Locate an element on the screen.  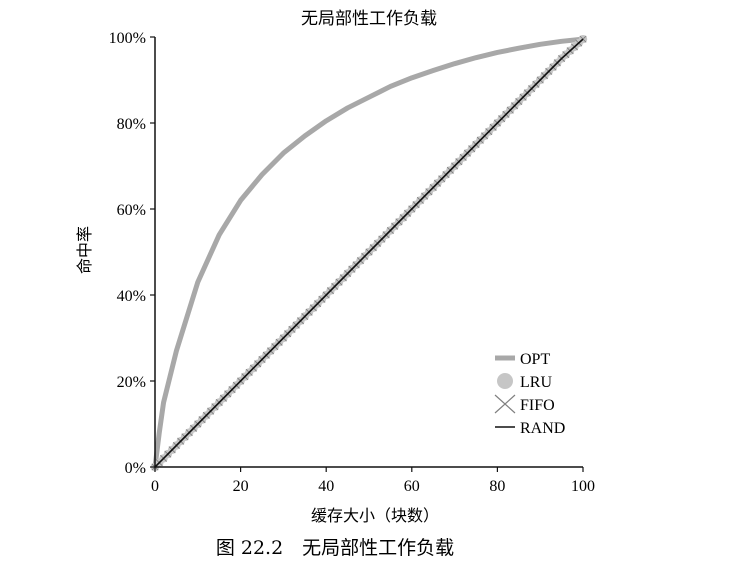
legend-item-fifo: FIFO is located at coordinates (524, 404).